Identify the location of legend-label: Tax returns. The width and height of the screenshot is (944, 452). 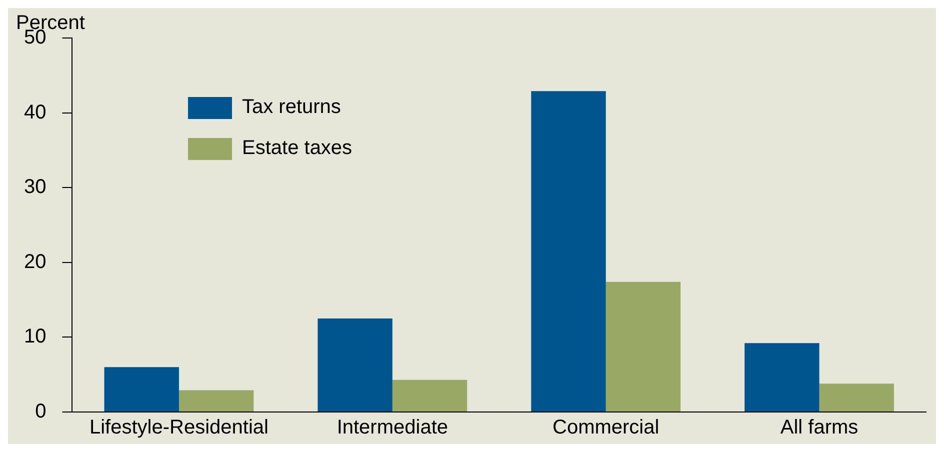
(291, 107).